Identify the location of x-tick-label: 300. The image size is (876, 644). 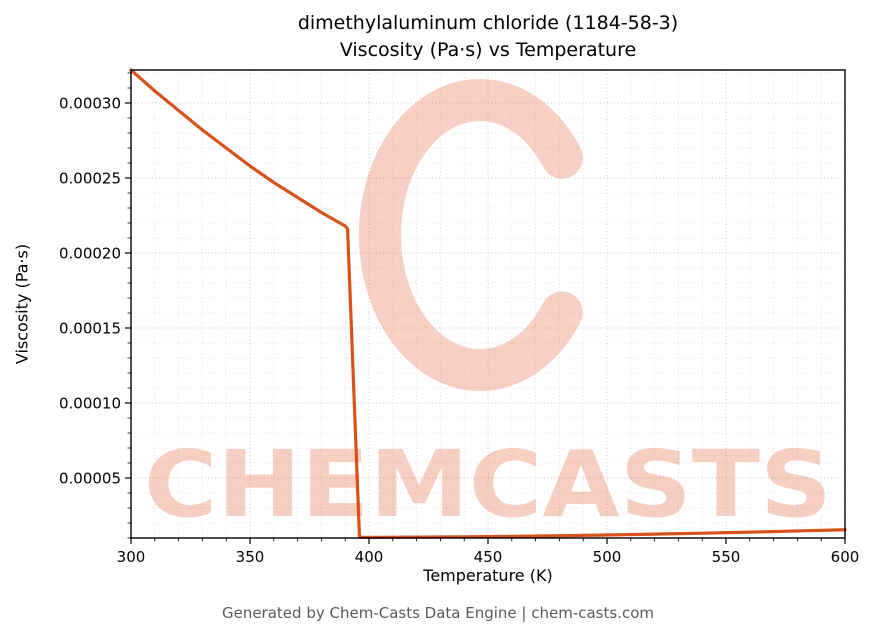
(131, 557).